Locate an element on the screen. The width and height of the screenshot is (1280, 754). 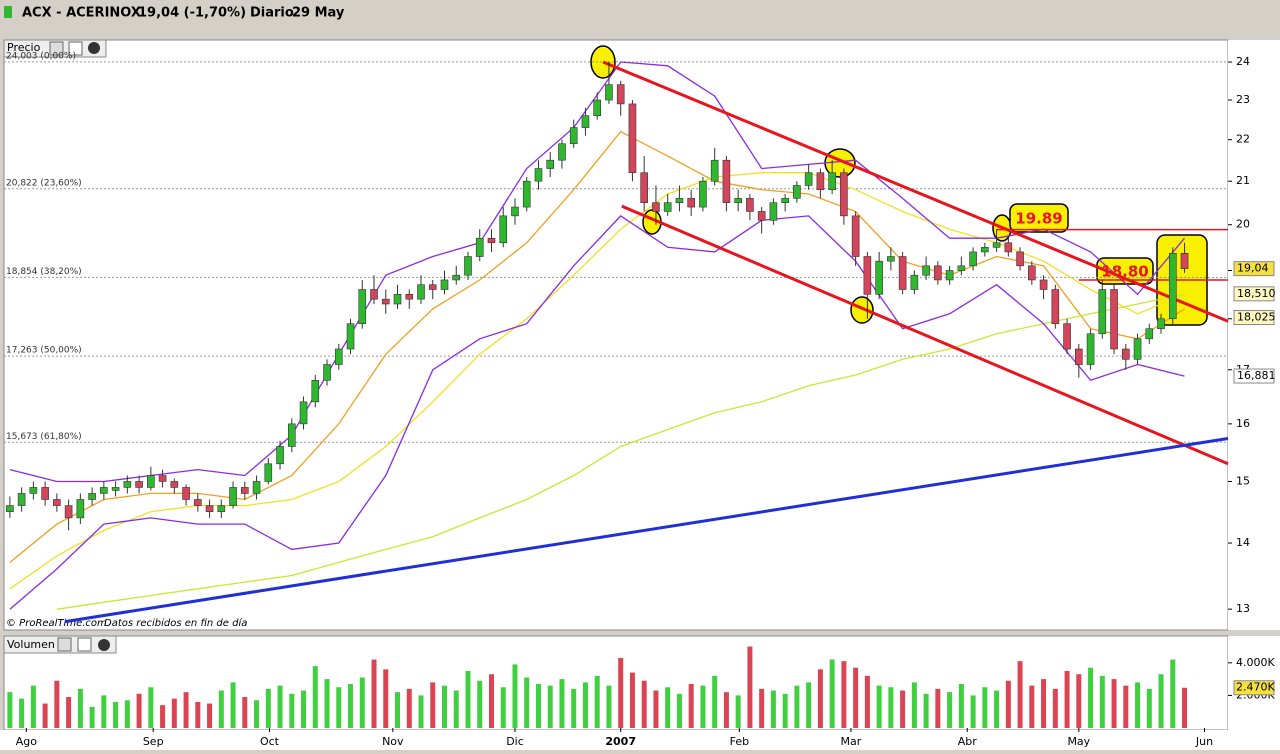
callout-box is located at coordinates (1039, 218).